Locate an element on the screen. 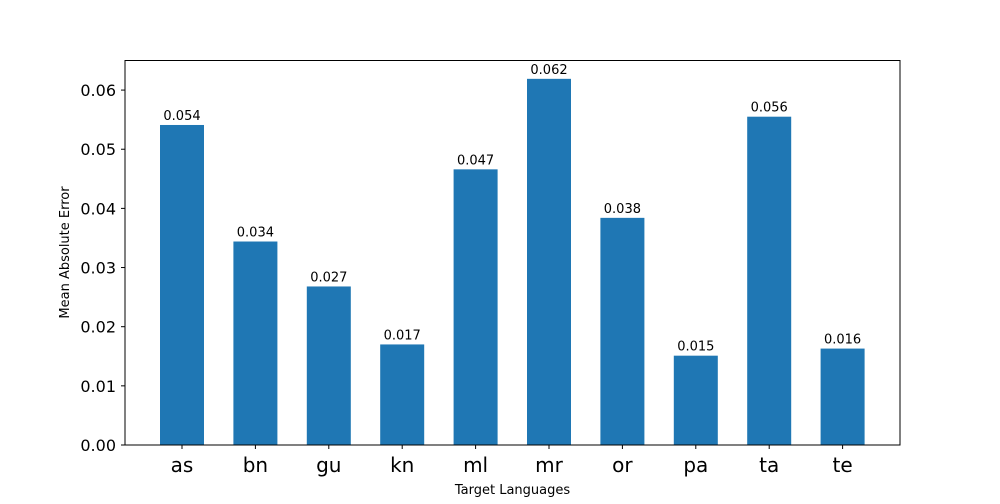 The height and width of the screenshot is (504, 1000). x-tick-label-or: or is located at coordinates (622, 465).